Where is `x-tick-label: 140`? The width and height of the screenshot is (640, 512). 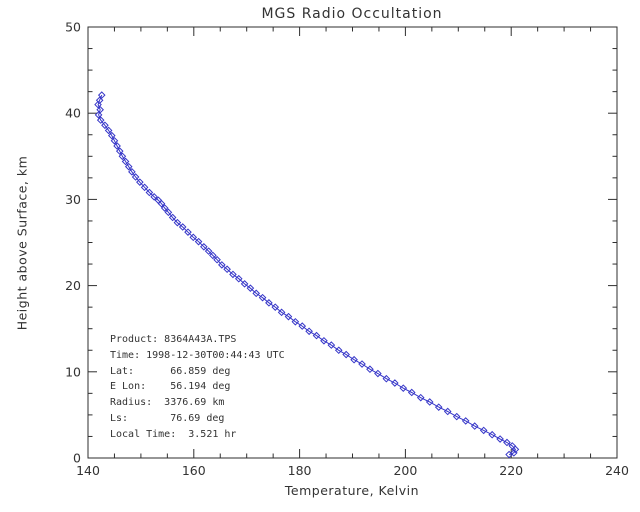 x-tick-label: 140 is located at coordinates (88, 470).